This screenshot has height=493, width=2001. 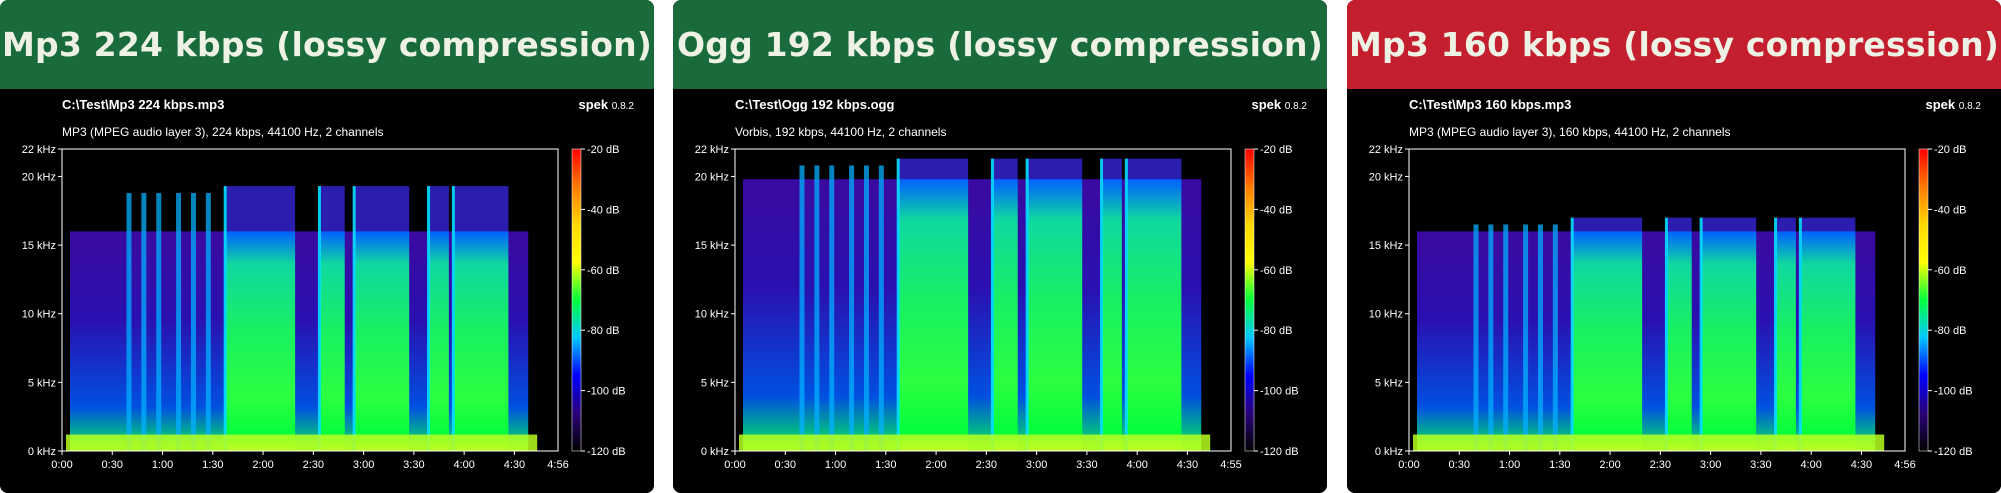 What do you see at coordinates (603, 150) in the screenshot?
I see `colorbar-label: -20 dB` at bounding box center [603, 150].